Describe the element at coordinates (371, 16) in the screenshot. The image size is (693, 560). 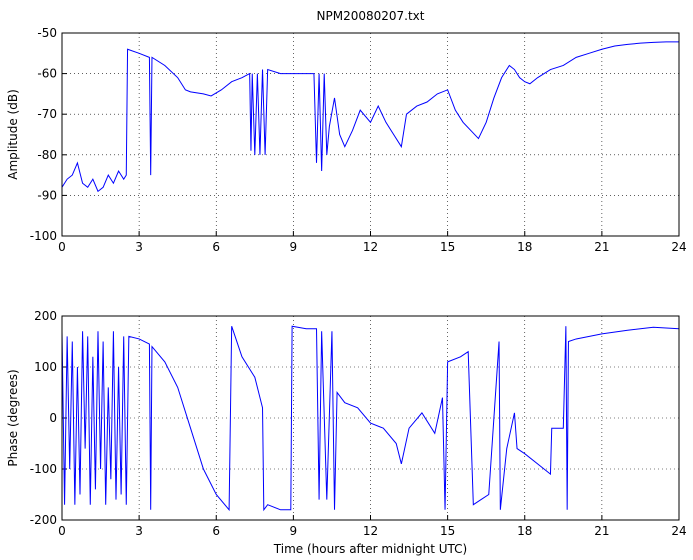
I see `chart-title: NPM20080207.txt` at that location.